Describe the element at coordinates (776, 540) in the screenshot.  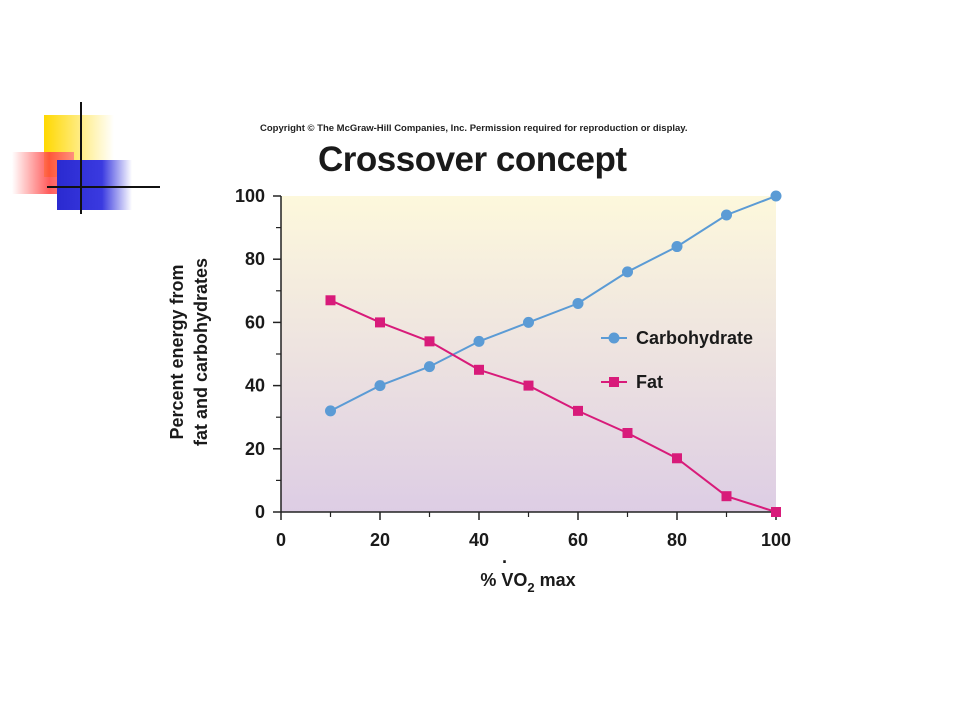
I see `x-tick-label: 100` at that location.